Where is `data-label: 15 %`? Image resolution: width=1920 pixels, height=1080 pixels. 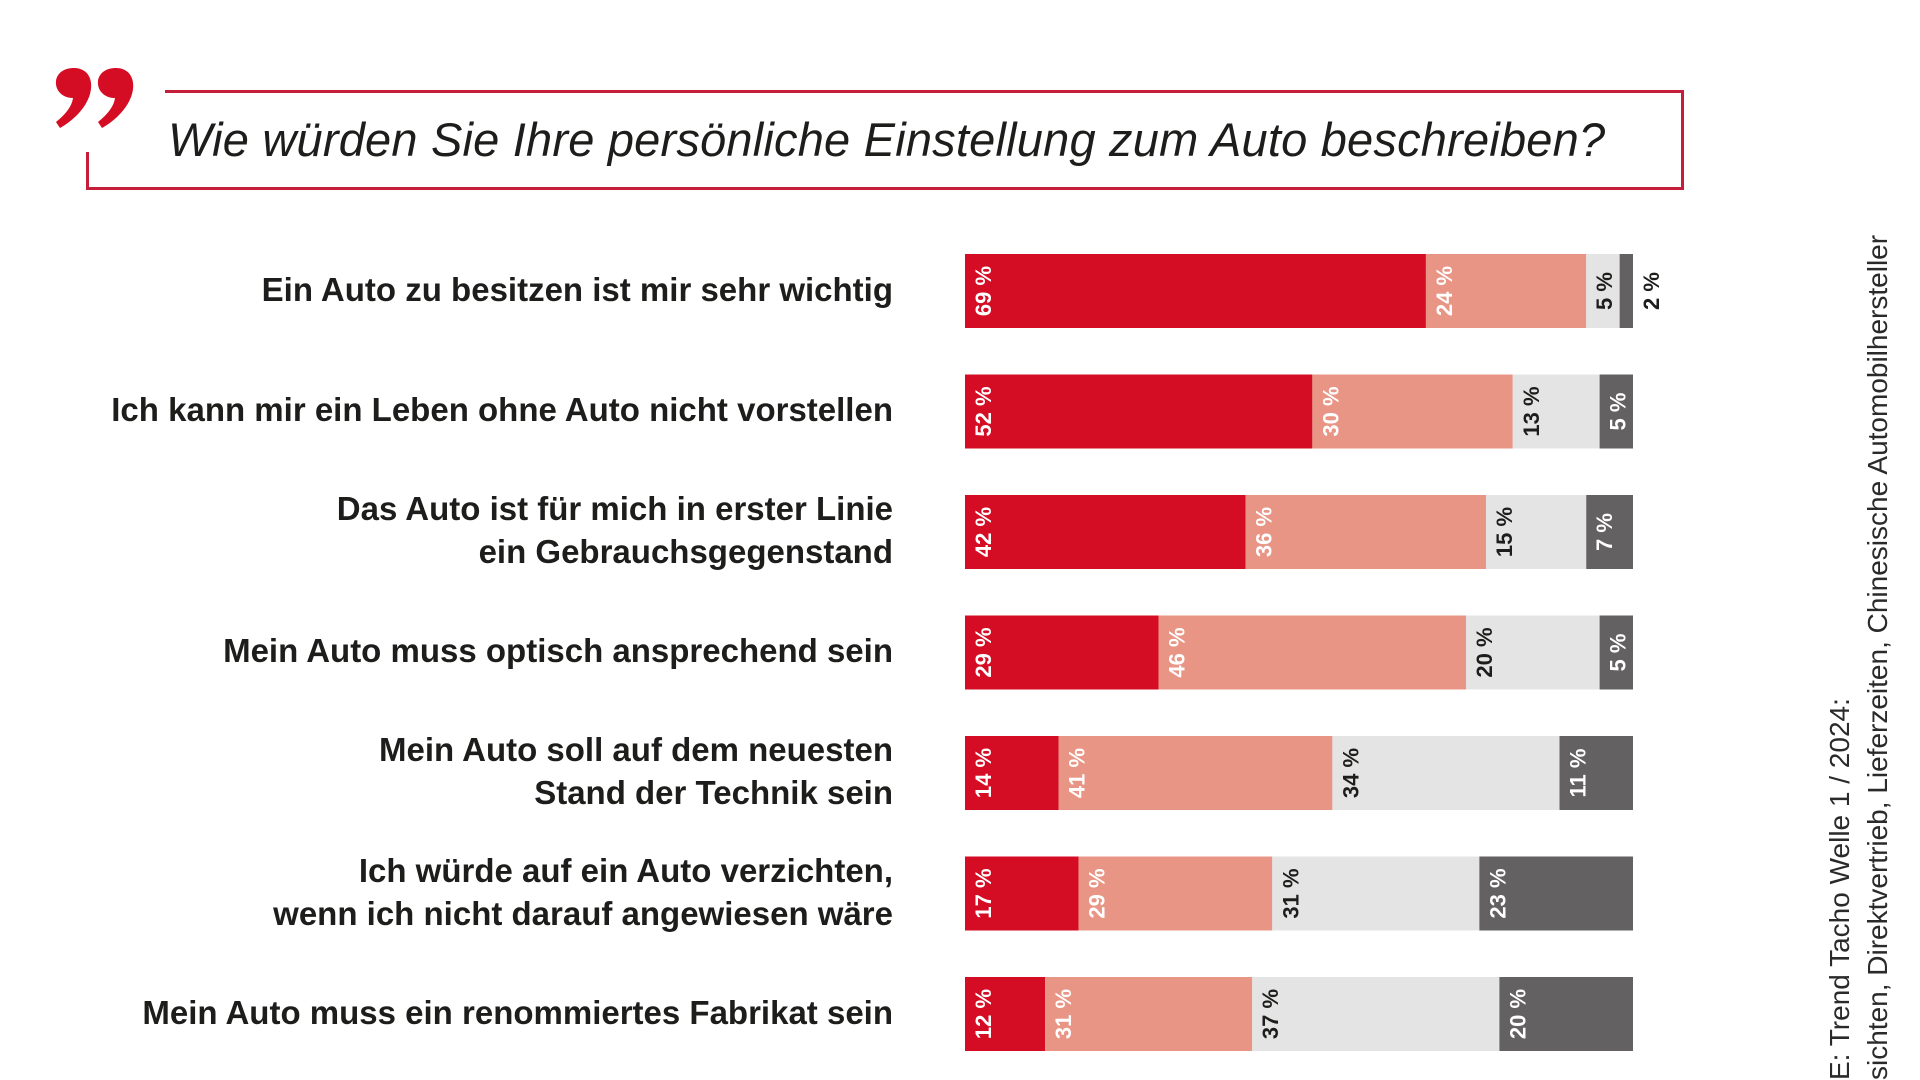 data-label: 15 % is located at coordinates (1504, 532).